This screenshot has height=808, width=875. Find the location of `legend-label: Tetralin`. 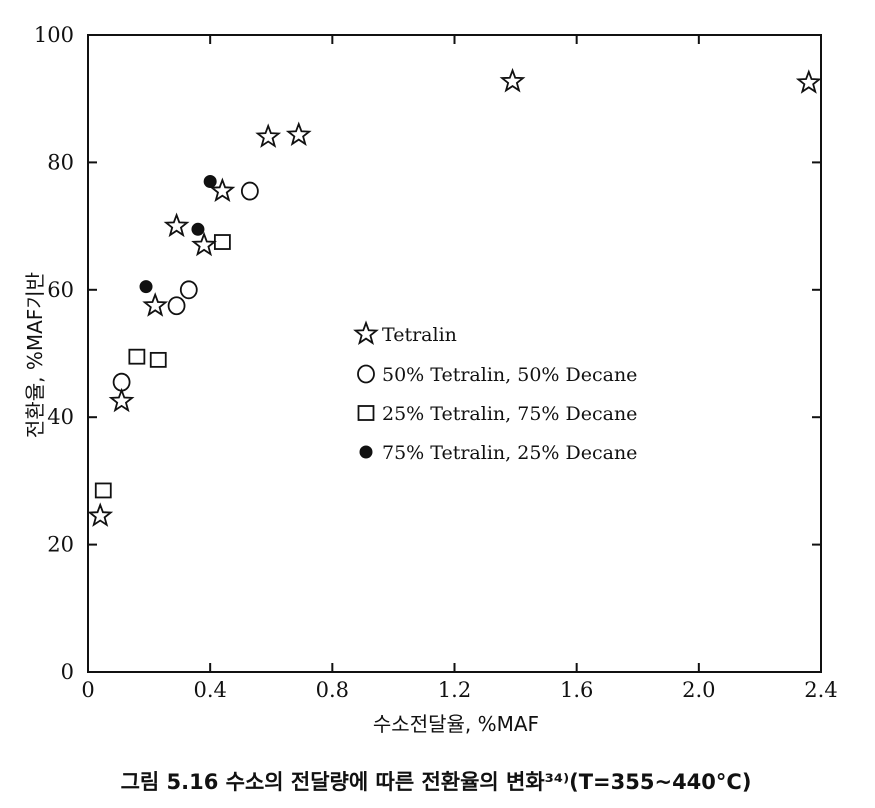

legend-label: Tetralin is located at coordinates (419, 335).